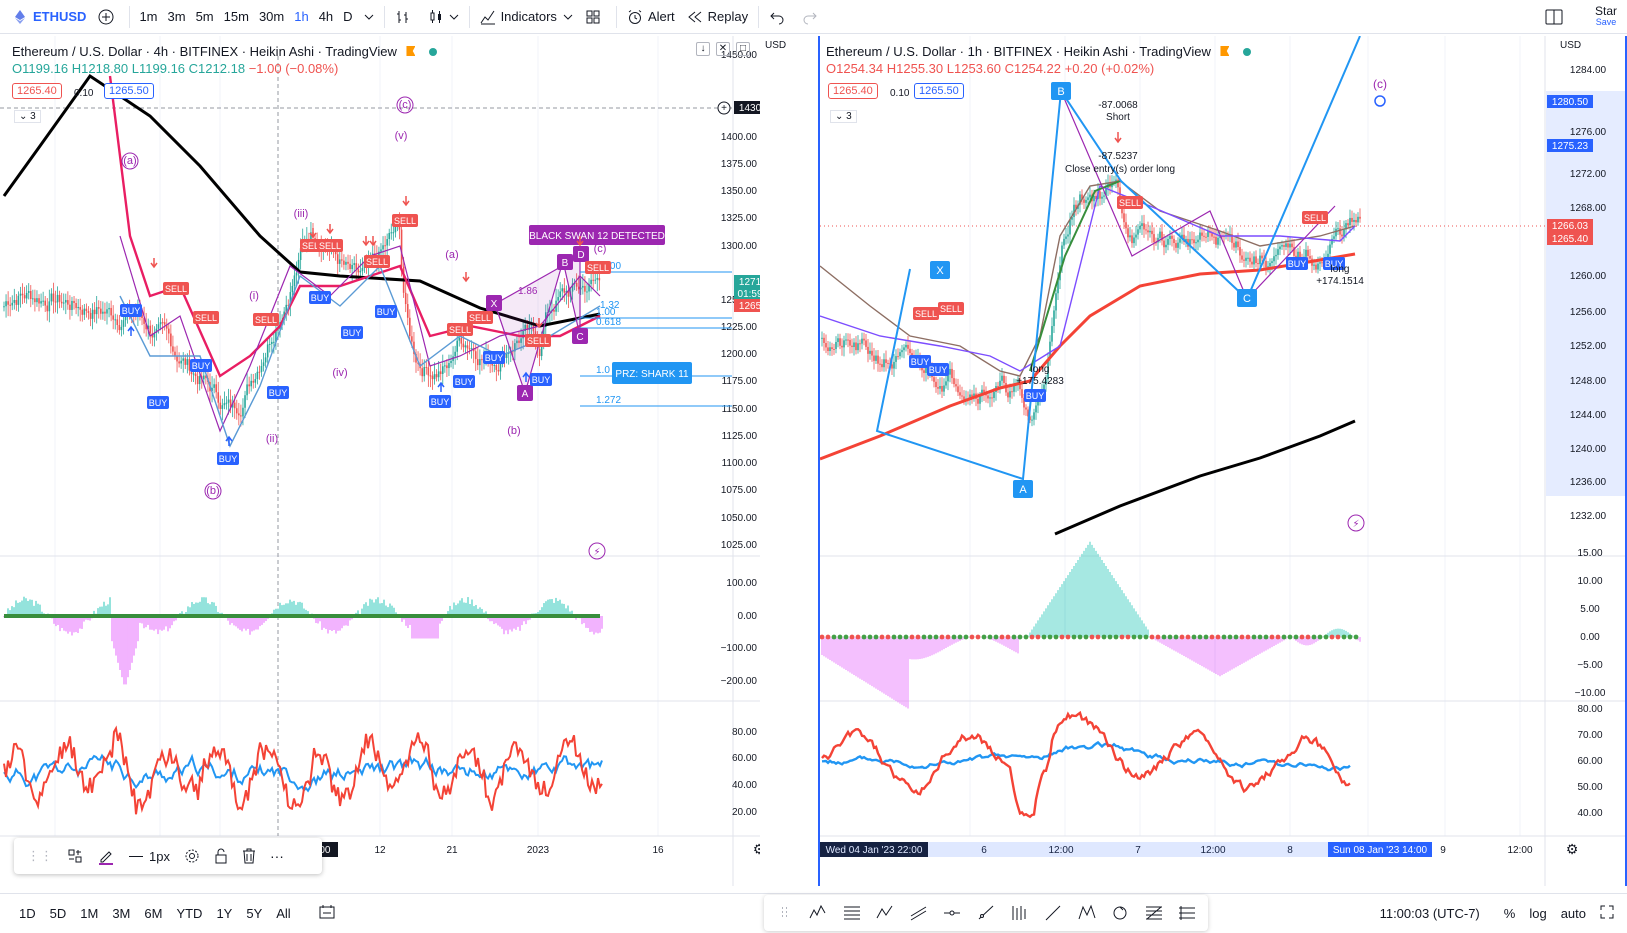 The height and width of the screenshot is (933, 1627). What do you see at coordinates (192, 856) in the screenshot?
I see `settings-gear-icon` at bounding box center [192, 856].